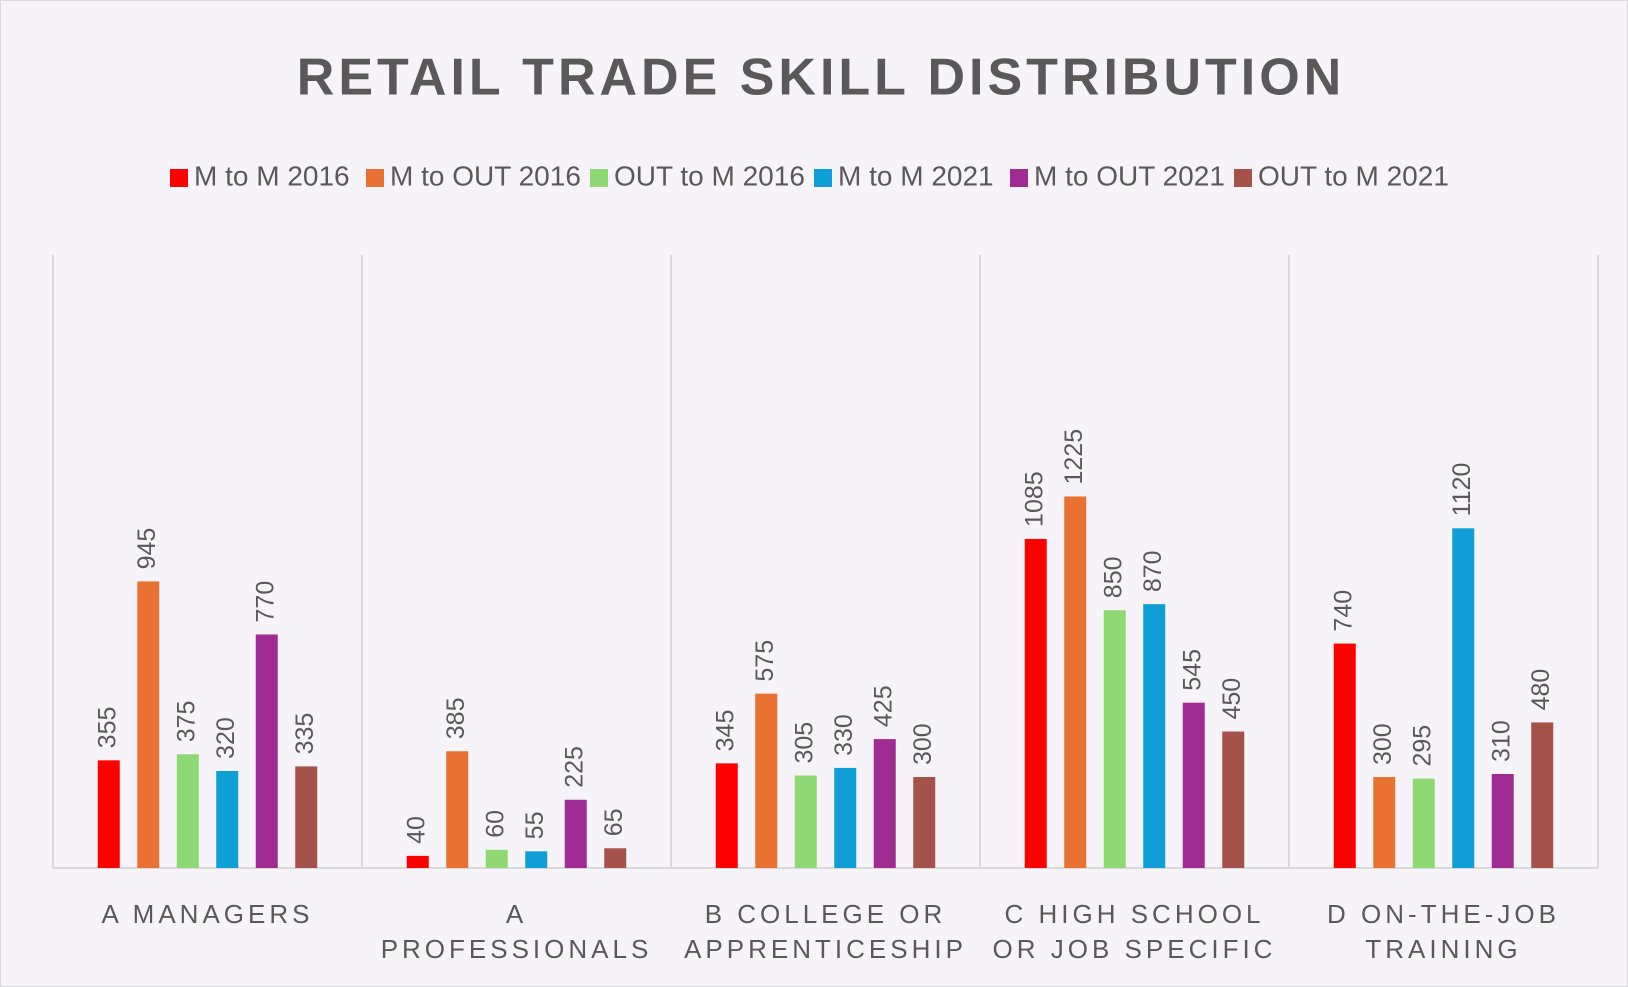 The height and width of the screenshot is (987, 1628). Describe the element at coordinates (226, 738) in the screenshot. I see `data-label: 320` at that location.